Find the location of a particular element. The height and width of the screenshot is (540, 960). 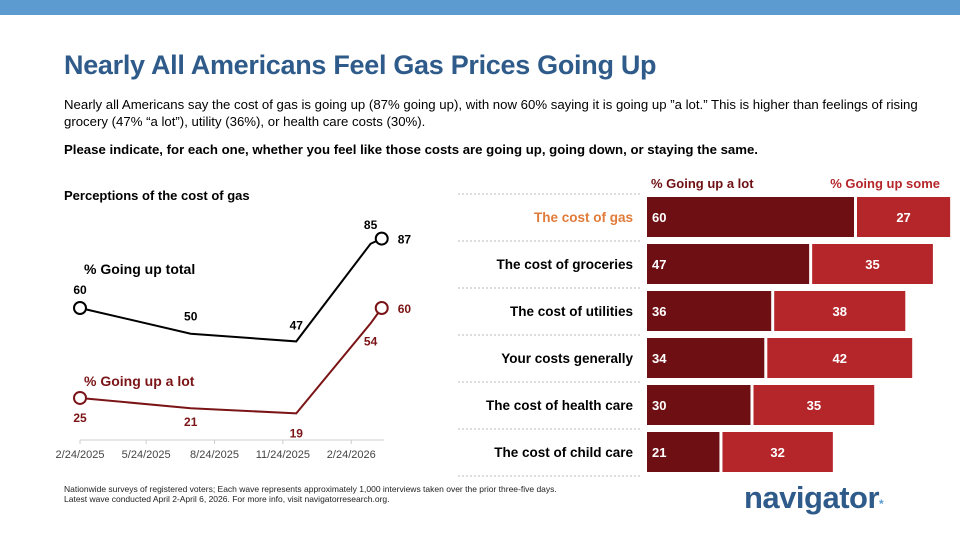

bar-value-label: 32 is located at coordinates (777, 452).